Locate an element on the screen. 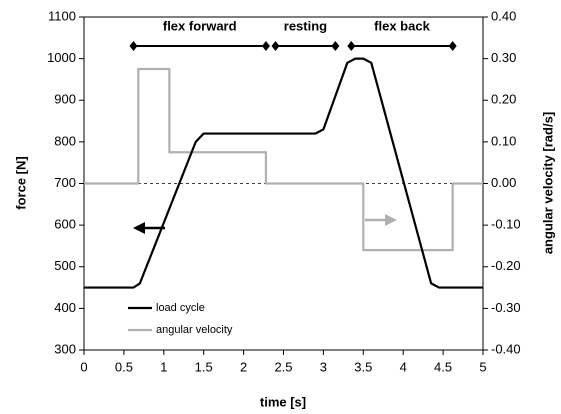 The image size is (561, 414). x-tick-label: 4 is located at coordinates (403, 366).